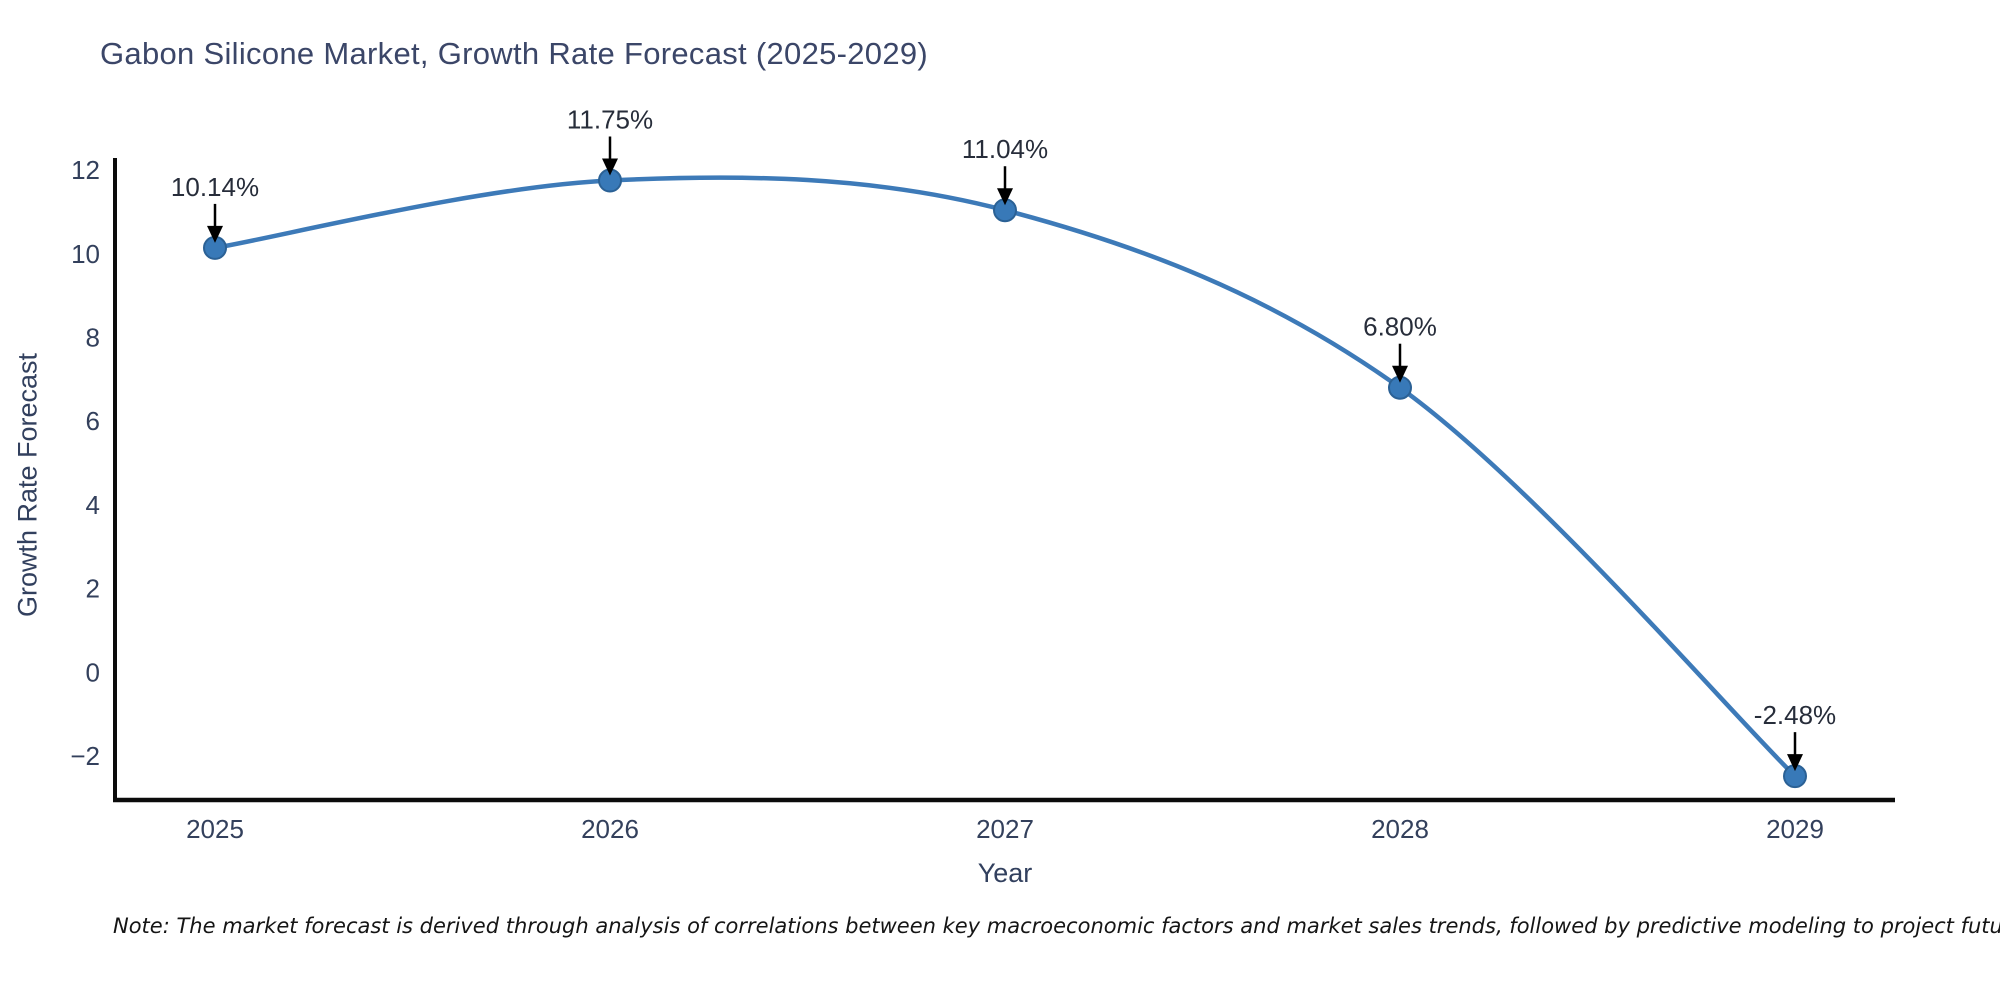  I want to click on data-point-label: 6.80%, so click(1400, 327).